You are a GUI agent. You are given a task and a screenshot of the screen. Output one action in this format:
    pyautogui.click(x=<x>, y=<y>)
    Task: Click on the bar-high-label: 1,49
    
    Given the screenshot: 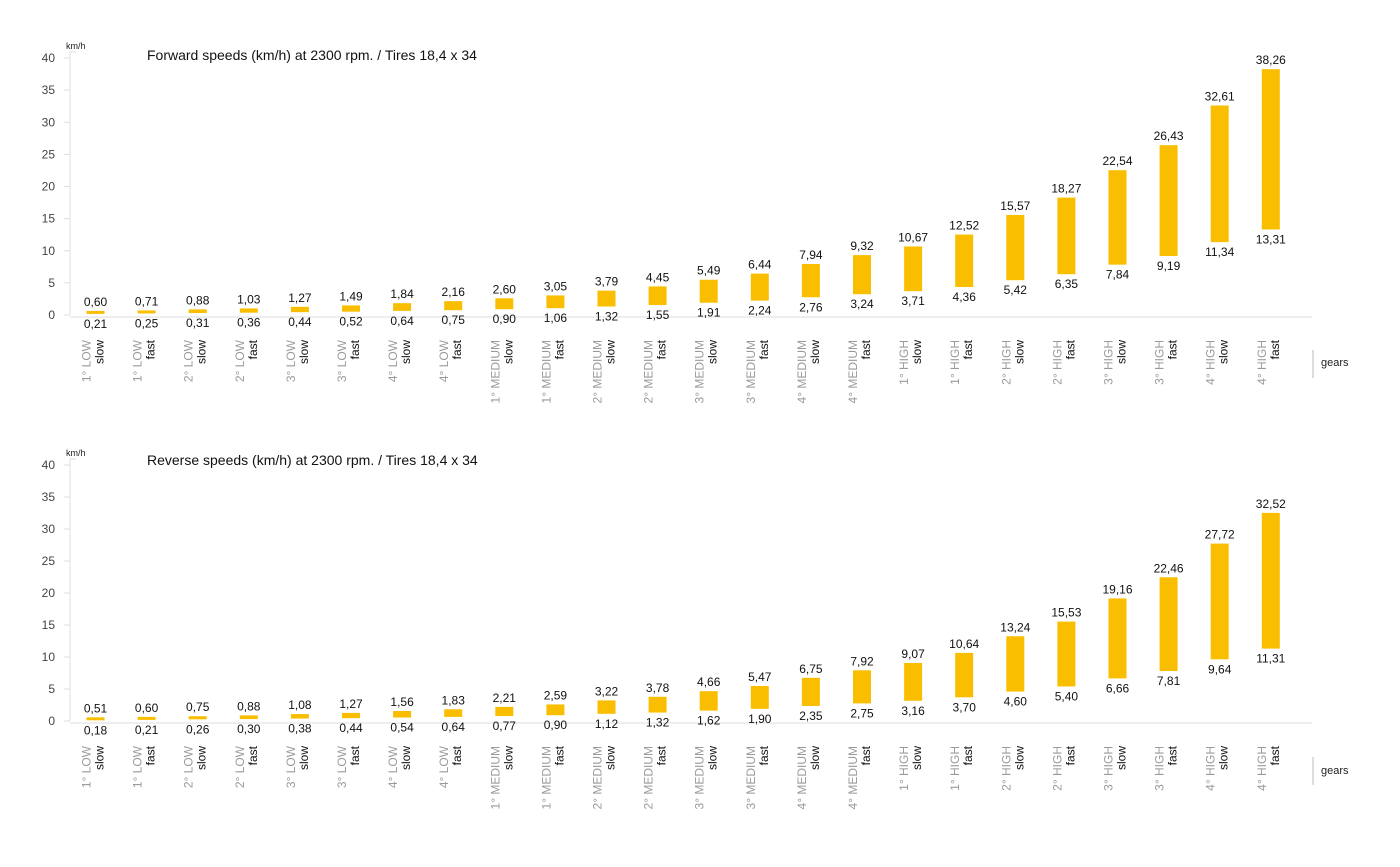 What is the action you would take?
    pyautogui.click(x=351, y=296)
    